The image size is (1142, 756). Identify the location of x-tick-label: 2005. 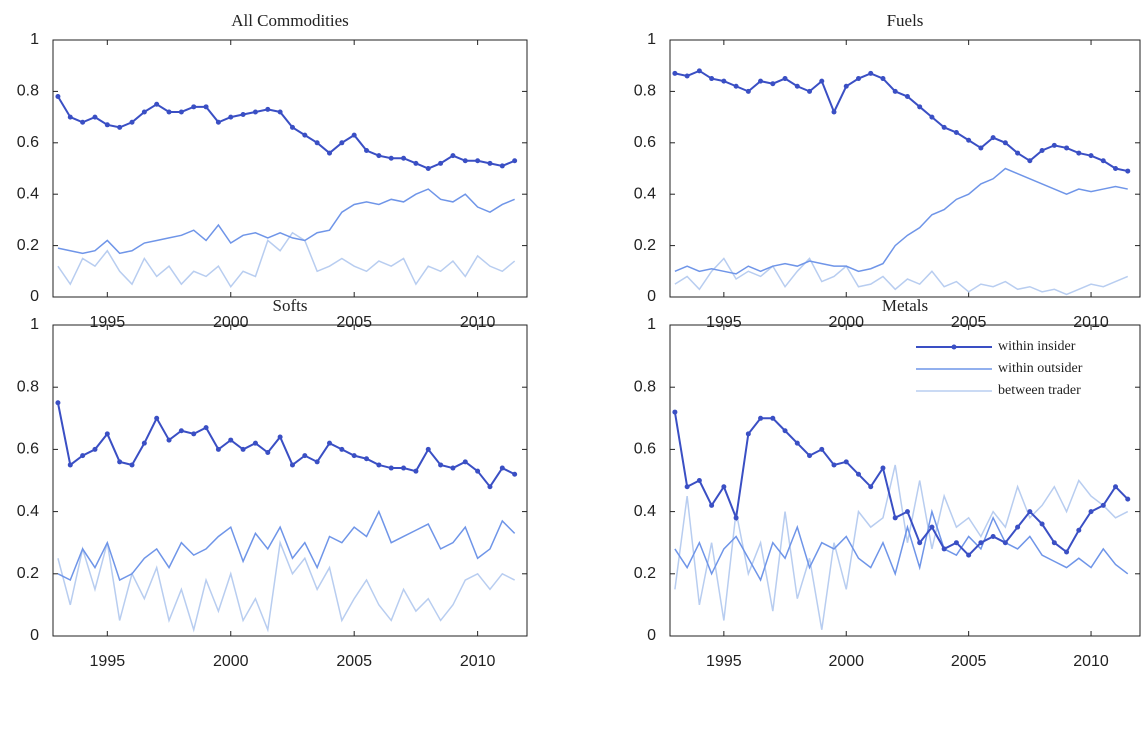
(354, 661).